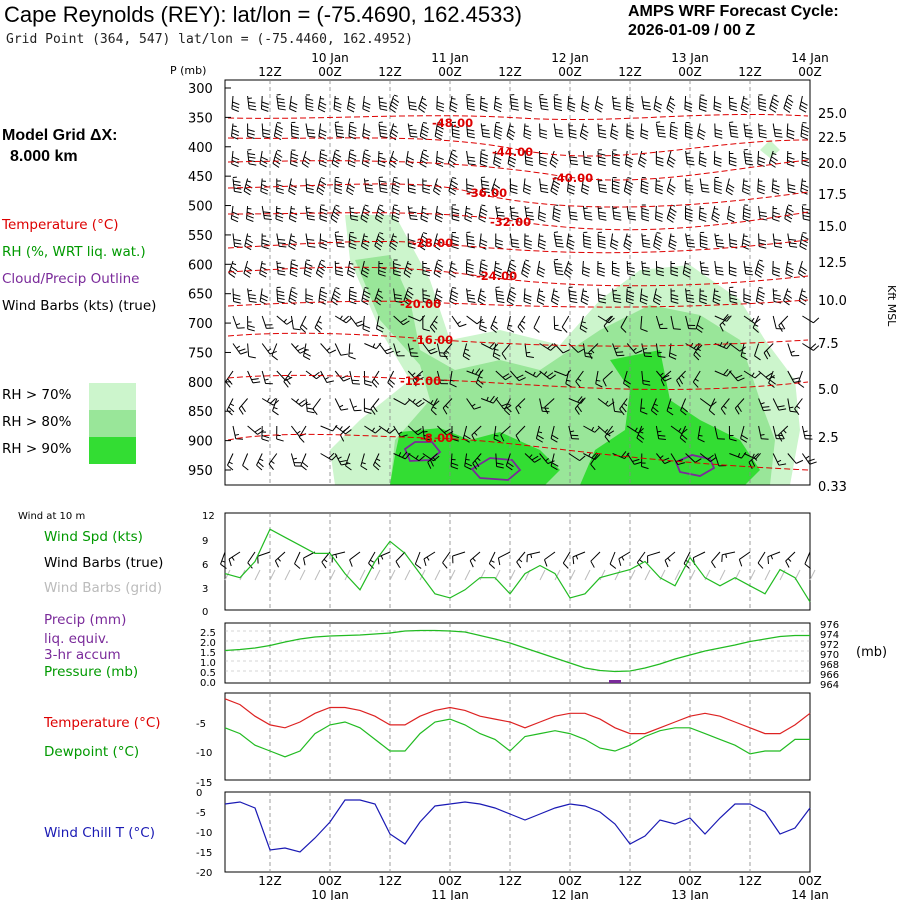  What do you see at coordinates (200, 118) in the screenshot?
I see `pressure-tick-label: 350` at bounding box center [200, 118].